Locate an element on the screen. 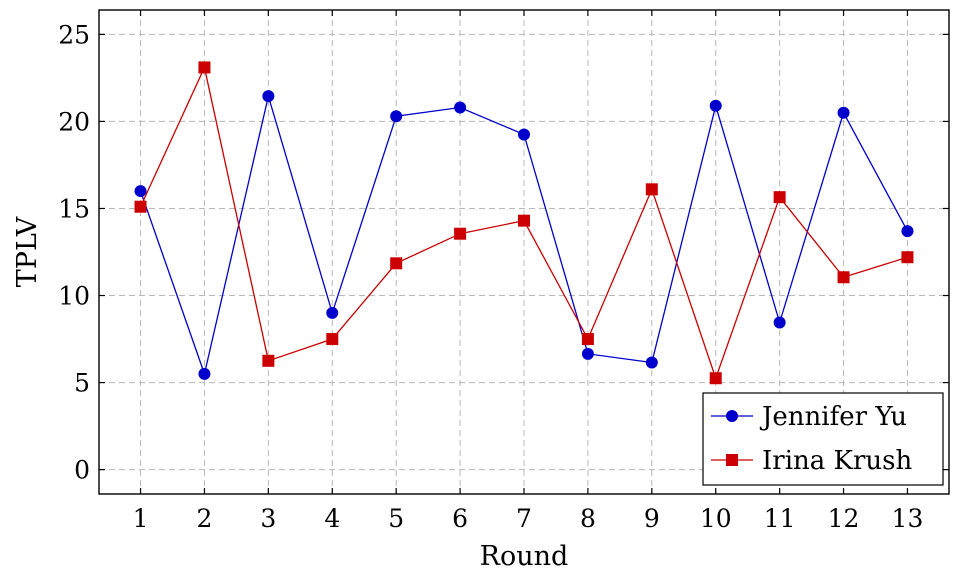  x-tick-label: 2 is located at coordinates (204, 518).